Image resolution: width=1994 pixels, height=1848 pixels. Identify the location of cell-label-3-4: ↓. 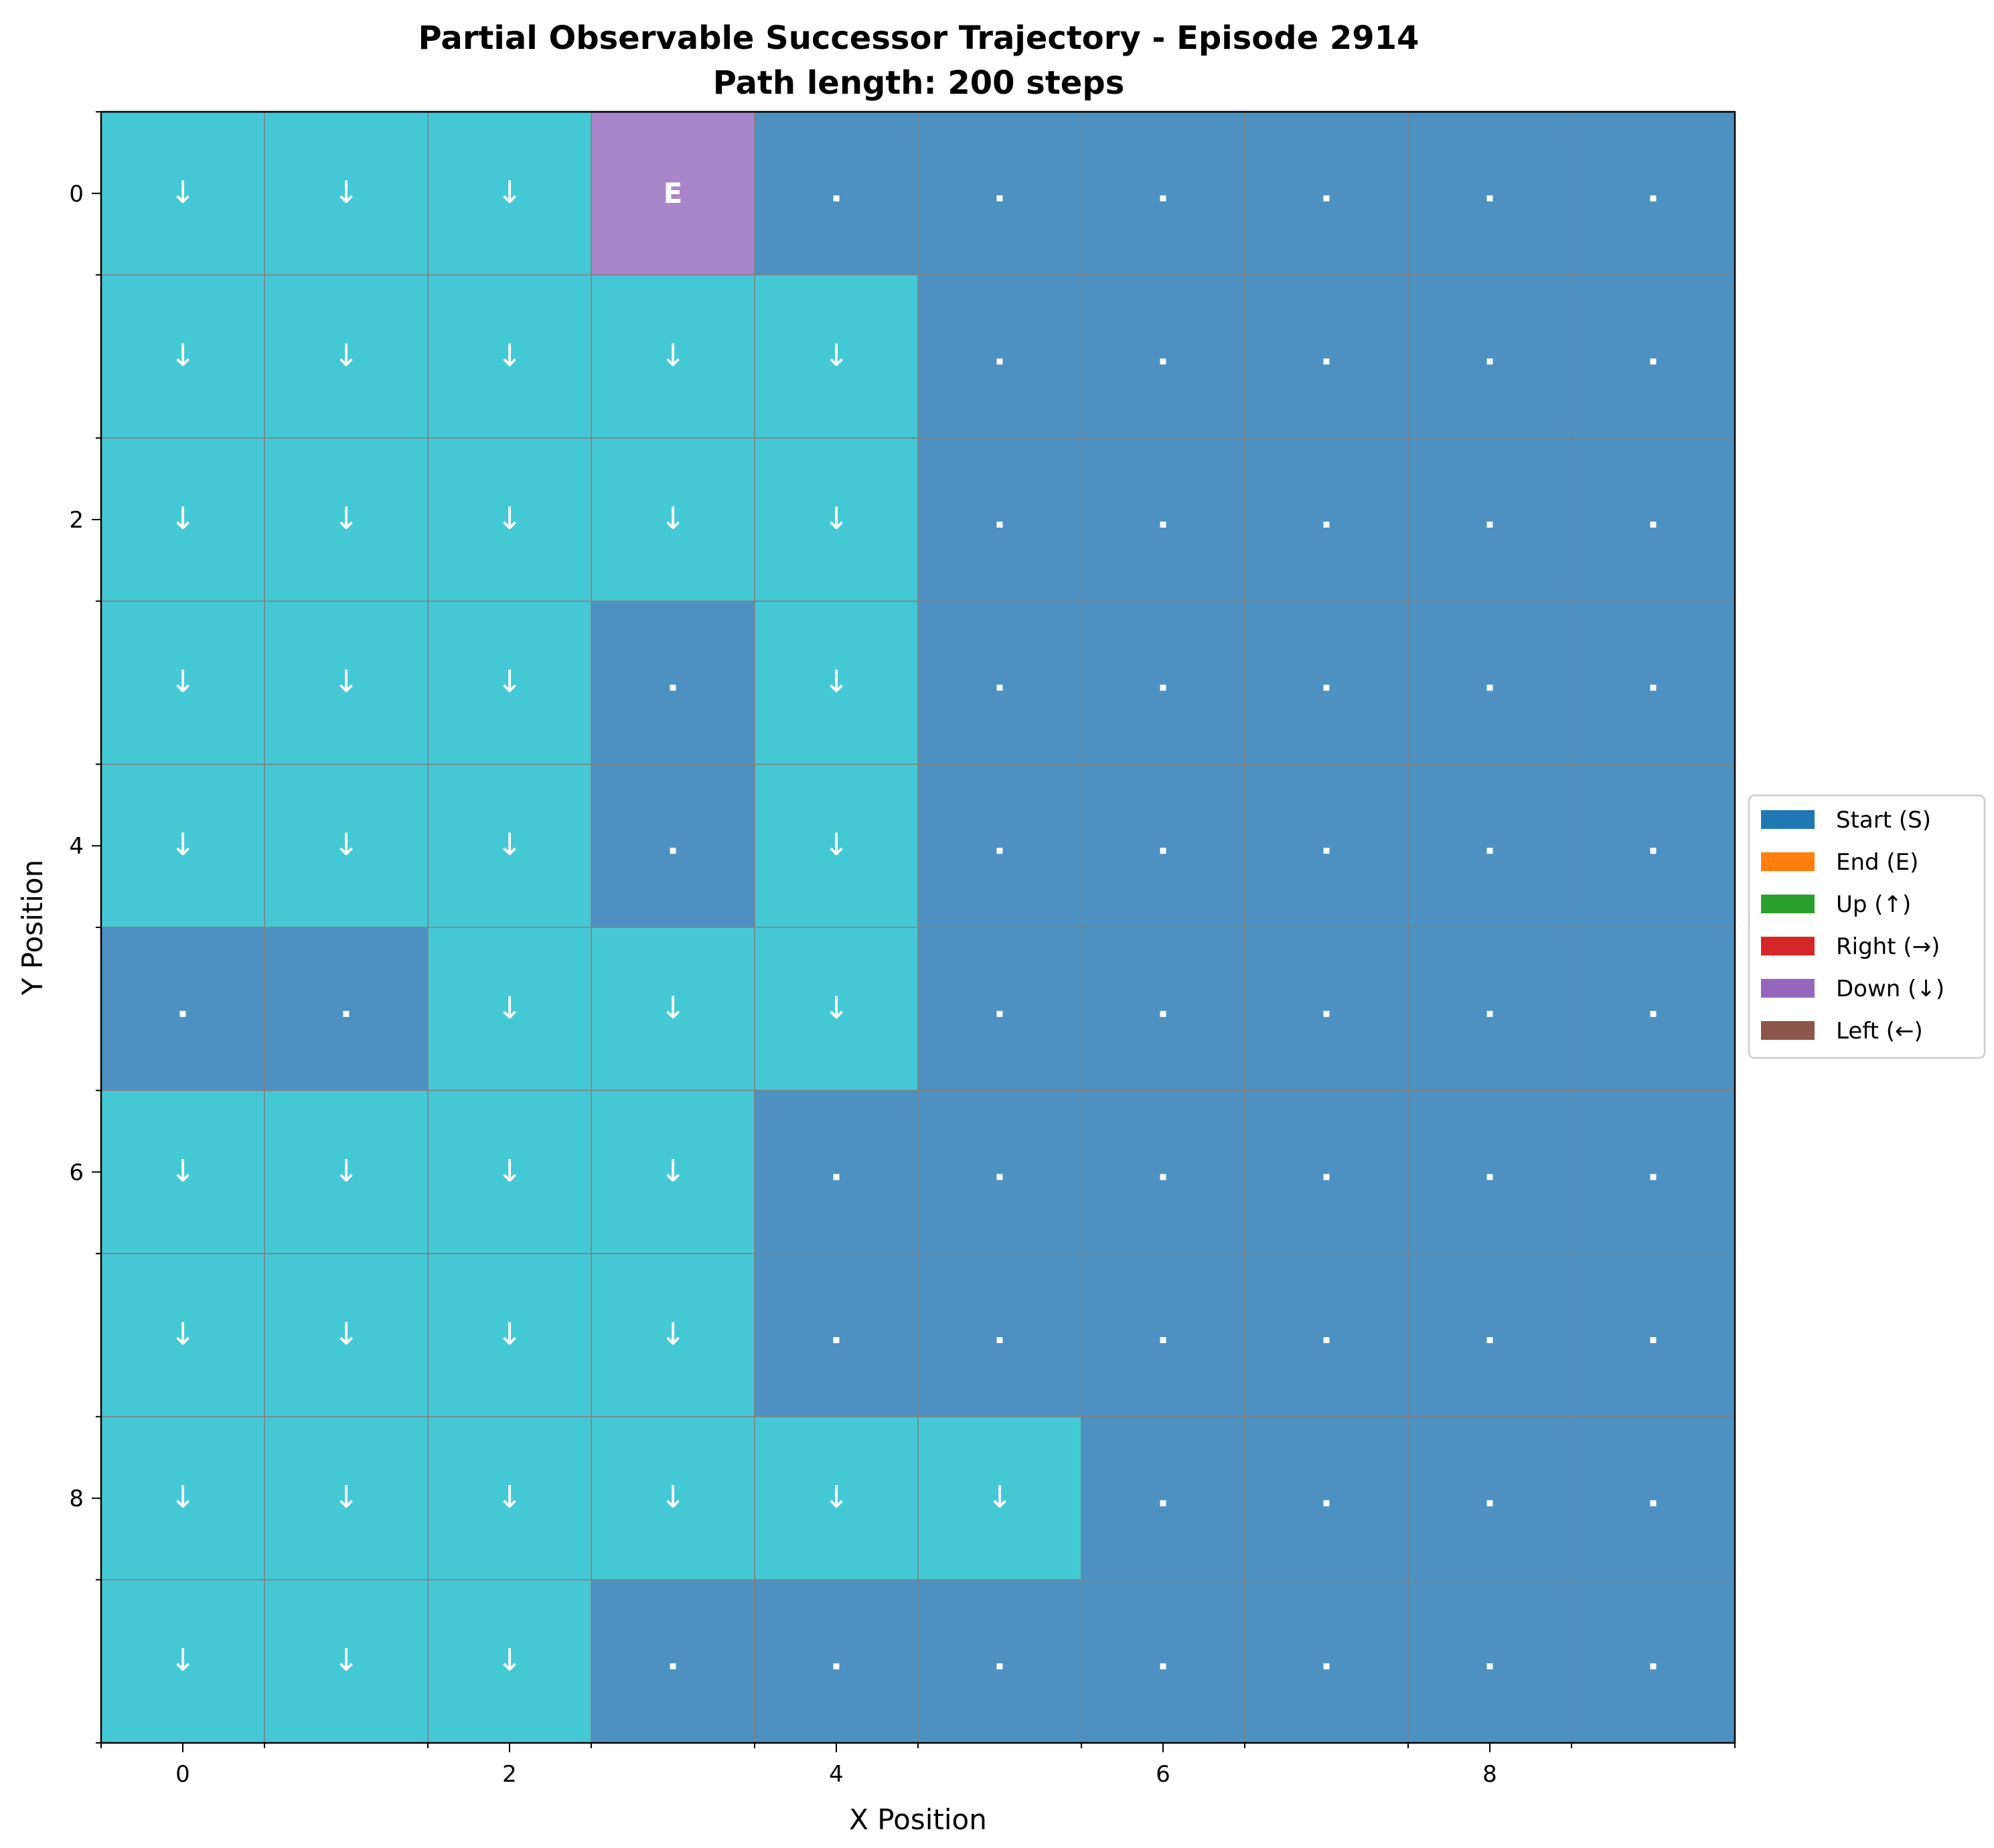
(837, 682).